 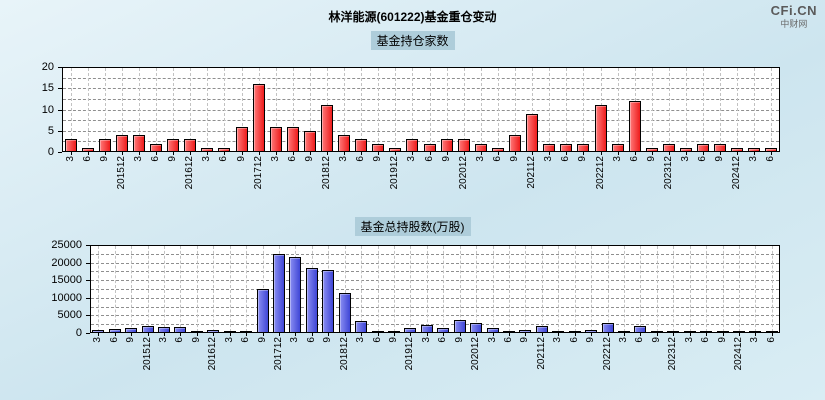 What do you see at coordinates (47, 88) in the screenshot?
I see `y-axis-label: 15` at bounding box center [47, 88].